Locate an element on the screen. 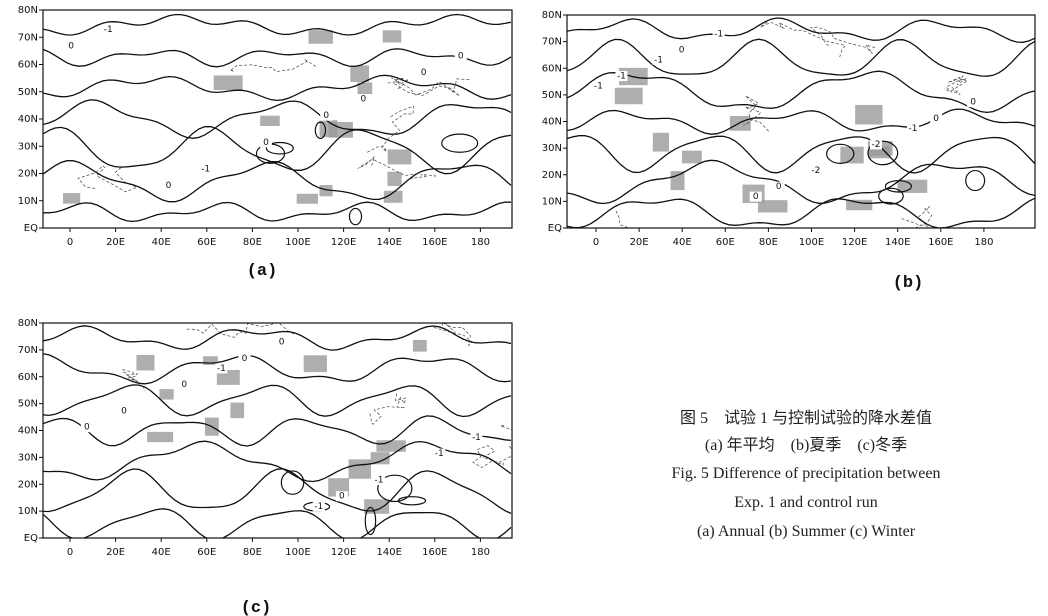 Image resolution: width=1048 pixels, height=616 pixels. caption-line: (a) Annual (b) Summer (c) Winter is located at coordinates (806, 531).